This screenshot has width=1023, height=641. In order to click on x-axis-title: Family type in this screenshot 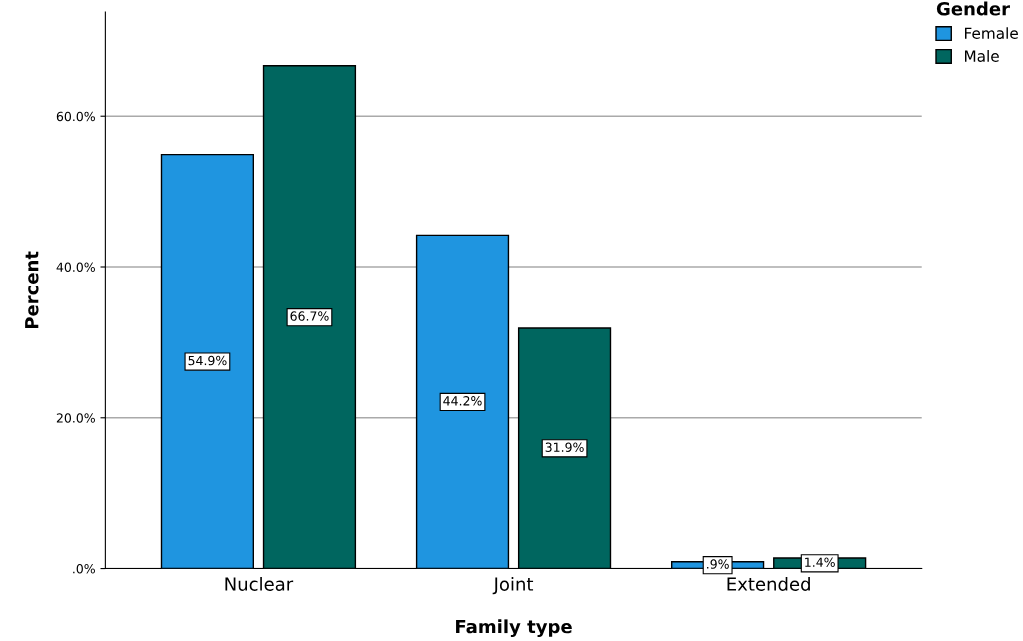, I will do `click(514, 628)`.